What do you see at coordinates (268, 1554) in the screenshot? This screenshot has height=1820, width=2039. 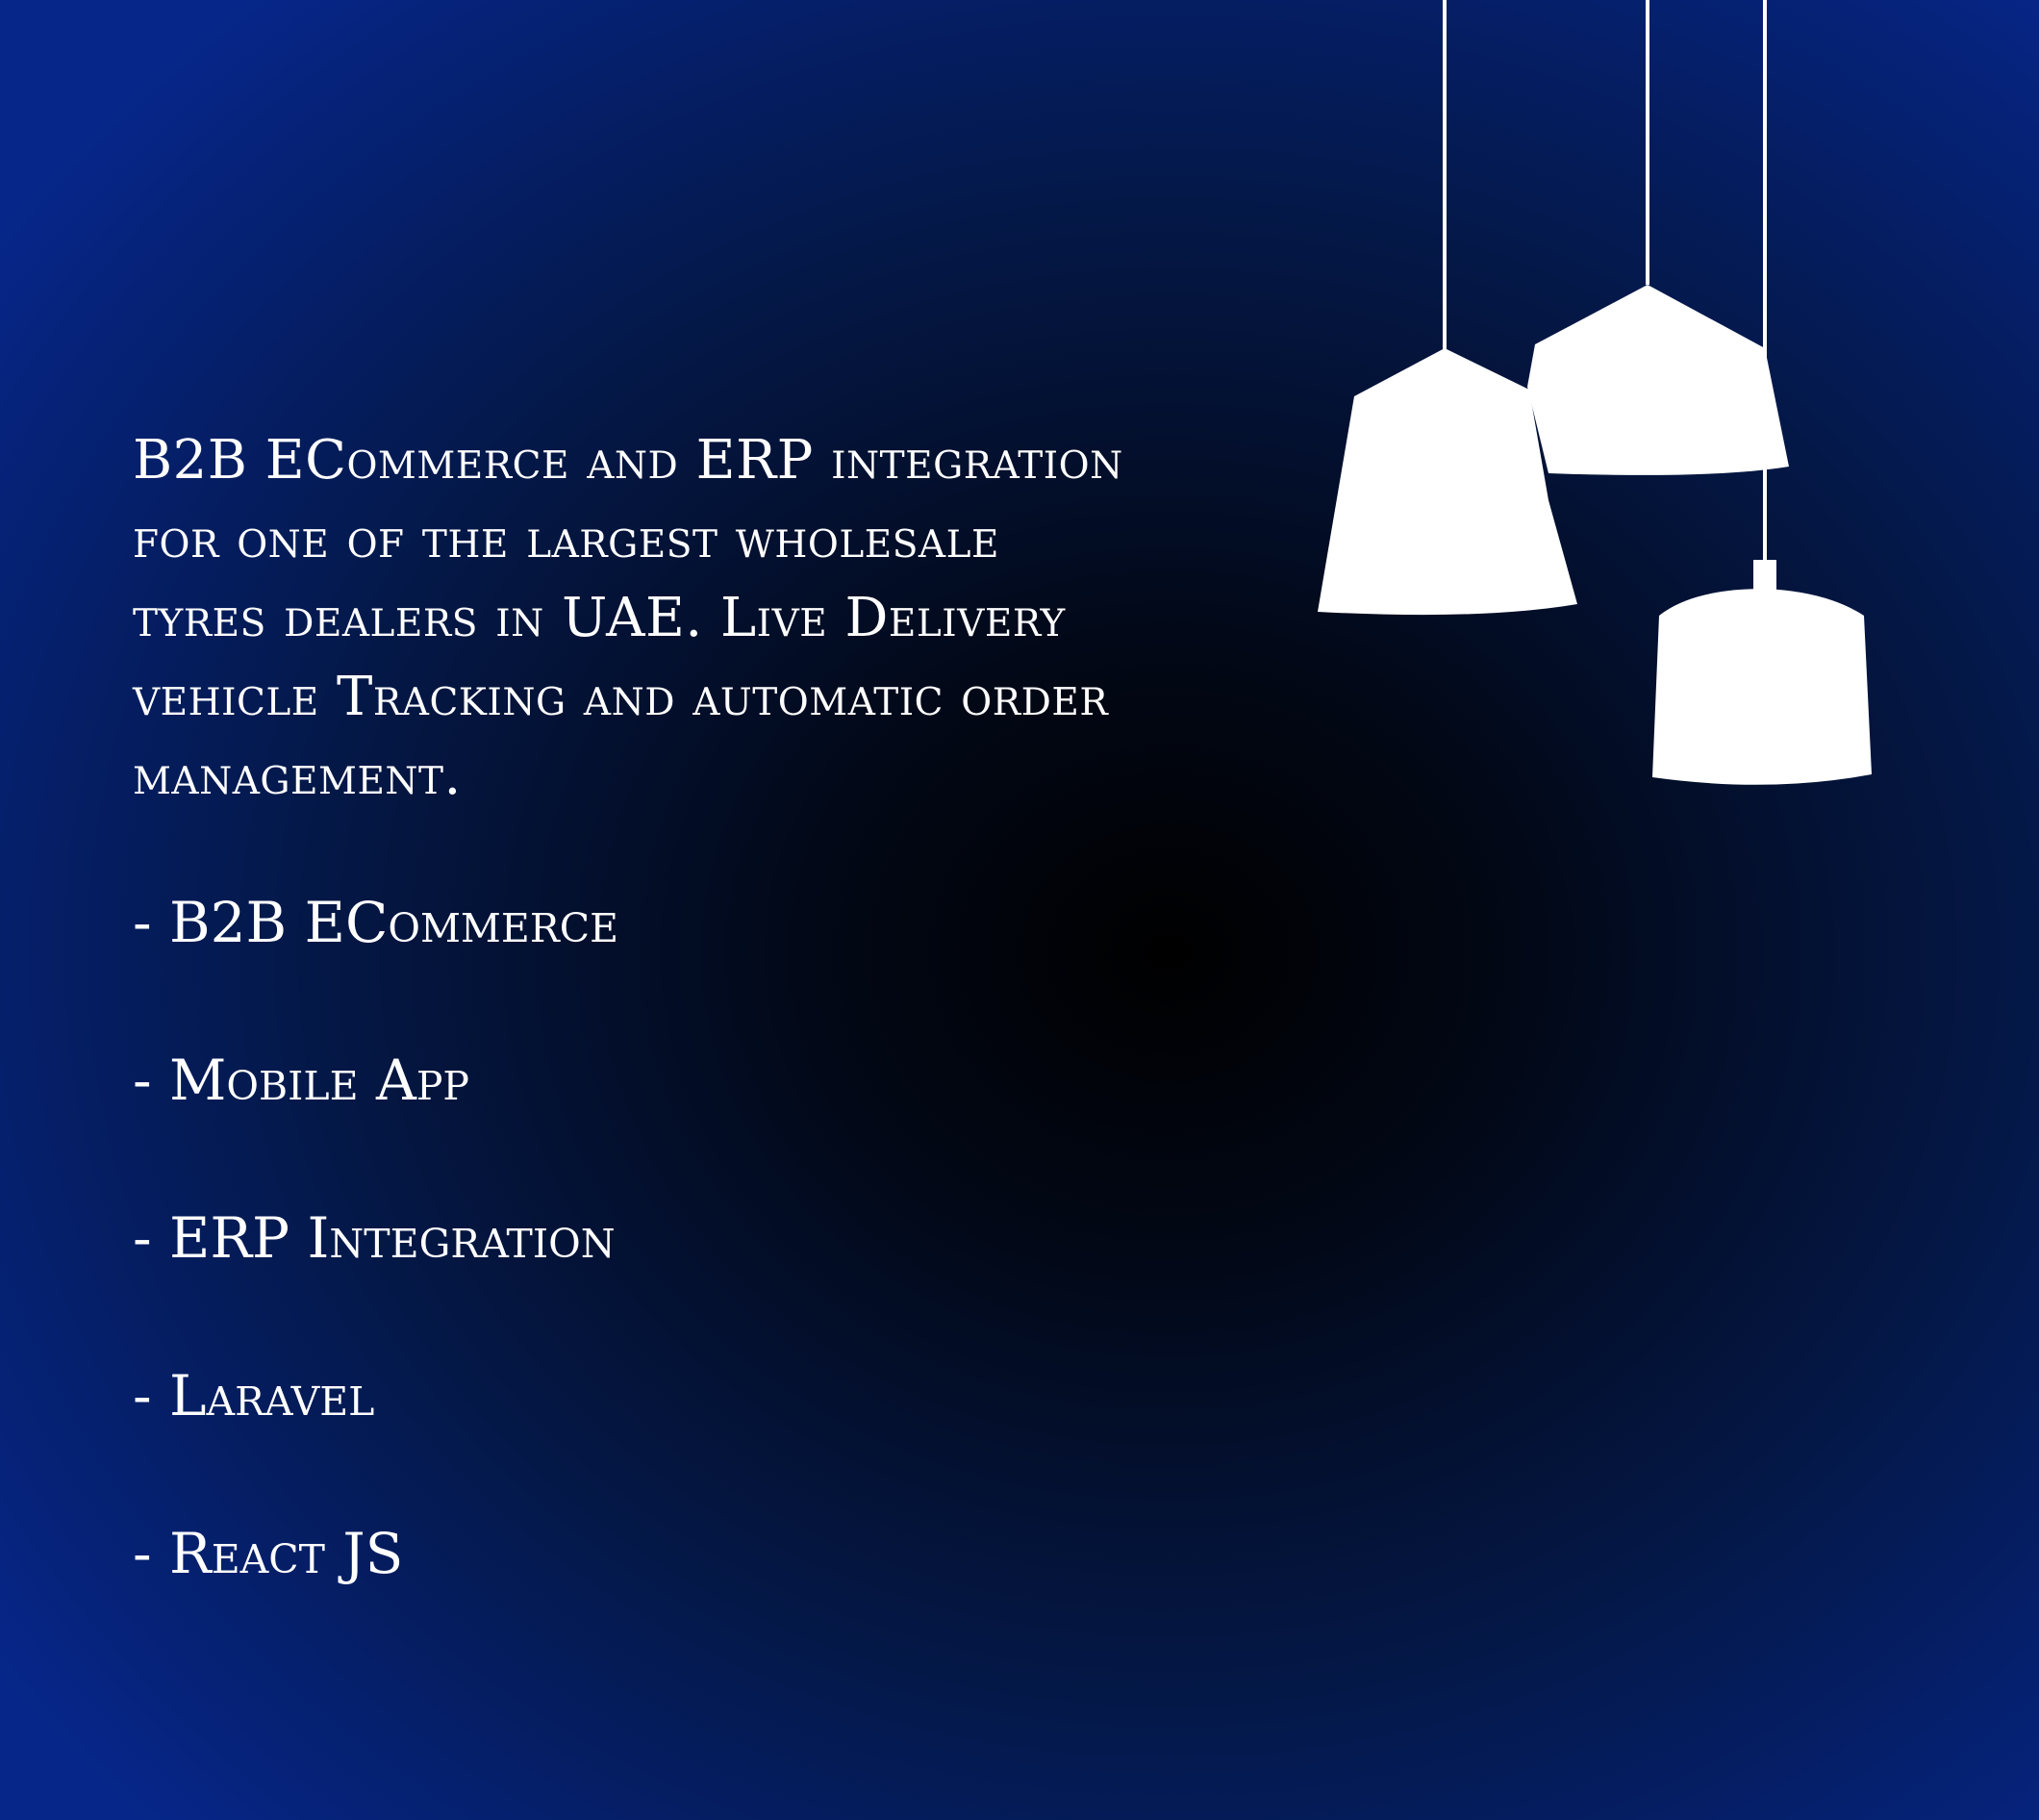 I see `tech-item-react-js: - React JS` at bounding box center [268, 1554].